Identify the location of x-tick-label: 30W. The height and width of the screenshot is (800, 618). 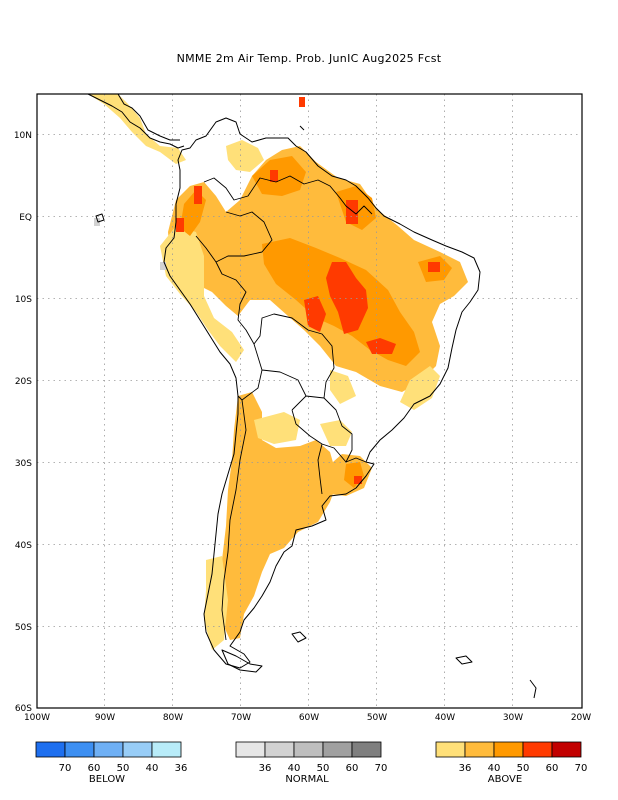
(513, 718).